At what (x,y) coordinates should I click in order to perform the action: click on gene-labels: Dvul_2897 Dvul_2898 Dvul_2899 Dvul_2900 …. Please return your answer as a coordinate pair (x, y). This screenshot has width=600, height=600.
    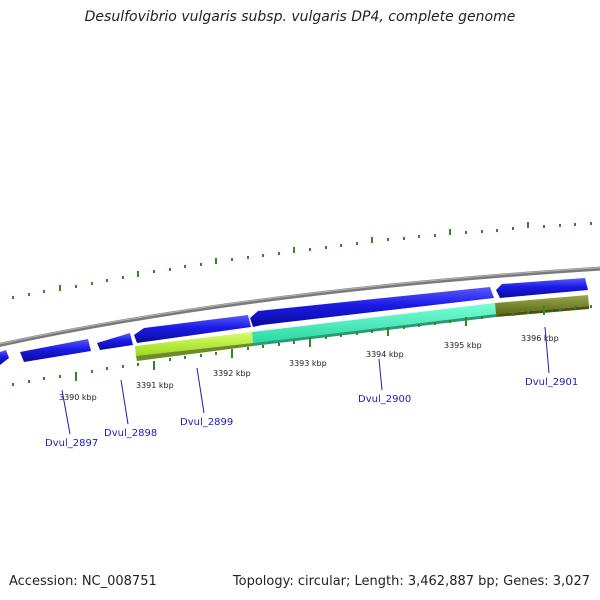
    Looking at the image, I should click on (311, 413).